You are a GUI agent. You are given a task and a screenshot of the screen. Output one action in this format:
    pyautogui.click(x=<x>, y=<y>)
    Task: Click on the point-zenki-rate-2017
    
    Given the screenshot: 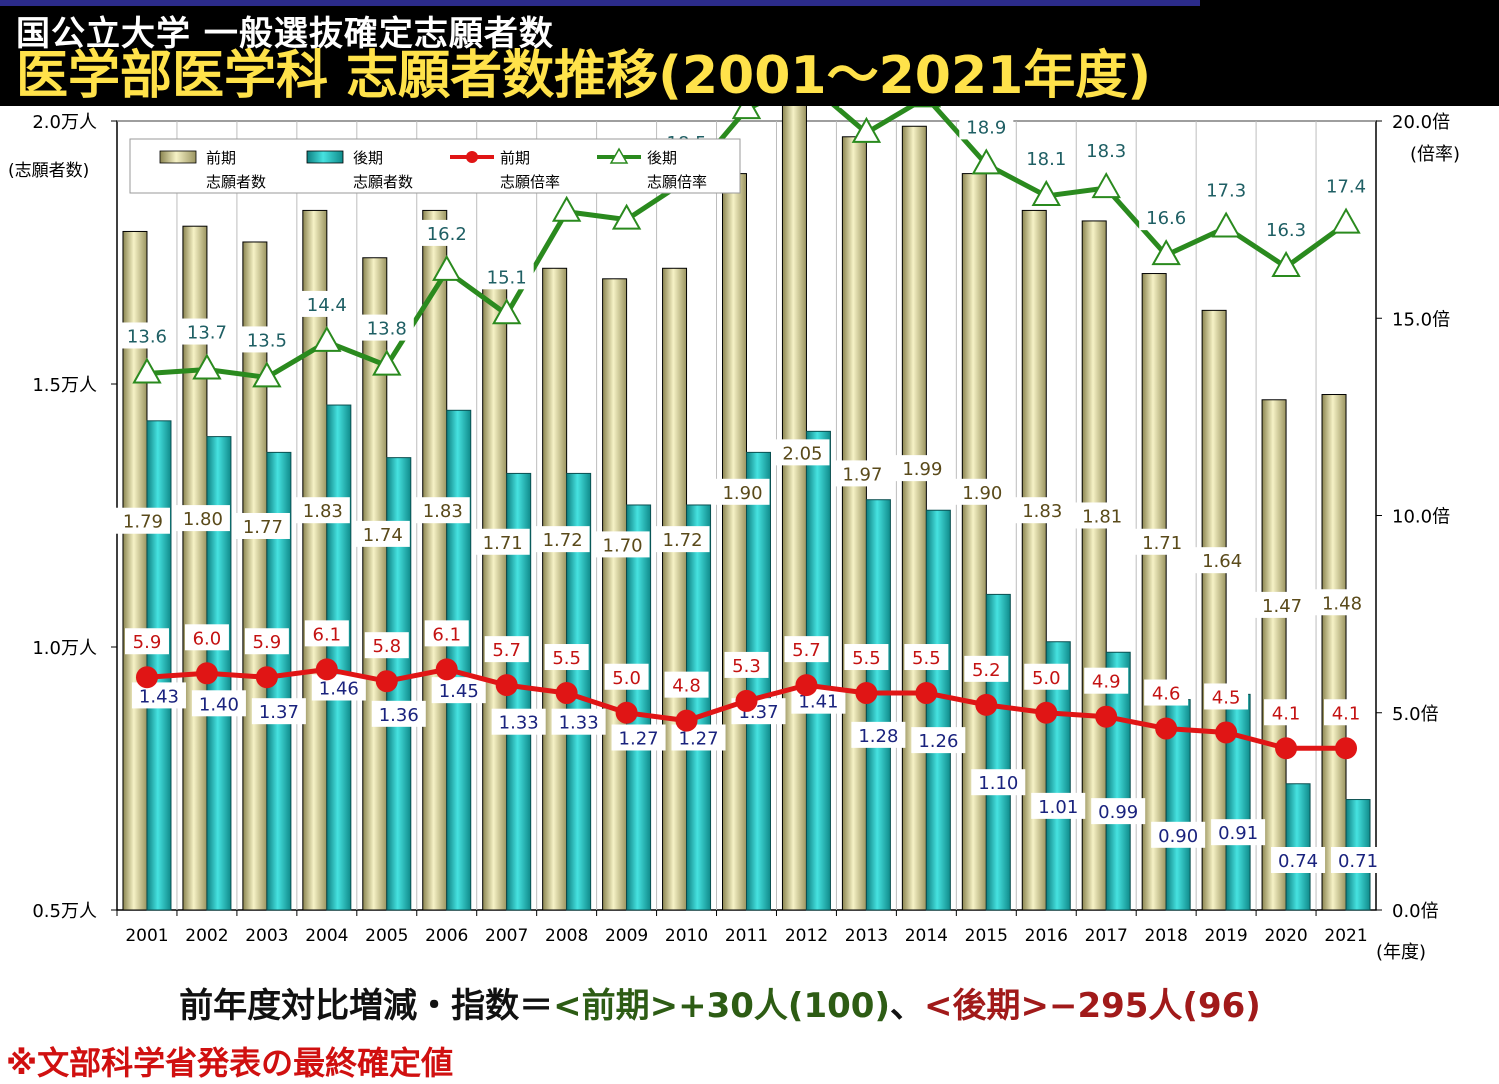 What is the action you would take?
    pyautogui.click(x=1106, y=717)
    